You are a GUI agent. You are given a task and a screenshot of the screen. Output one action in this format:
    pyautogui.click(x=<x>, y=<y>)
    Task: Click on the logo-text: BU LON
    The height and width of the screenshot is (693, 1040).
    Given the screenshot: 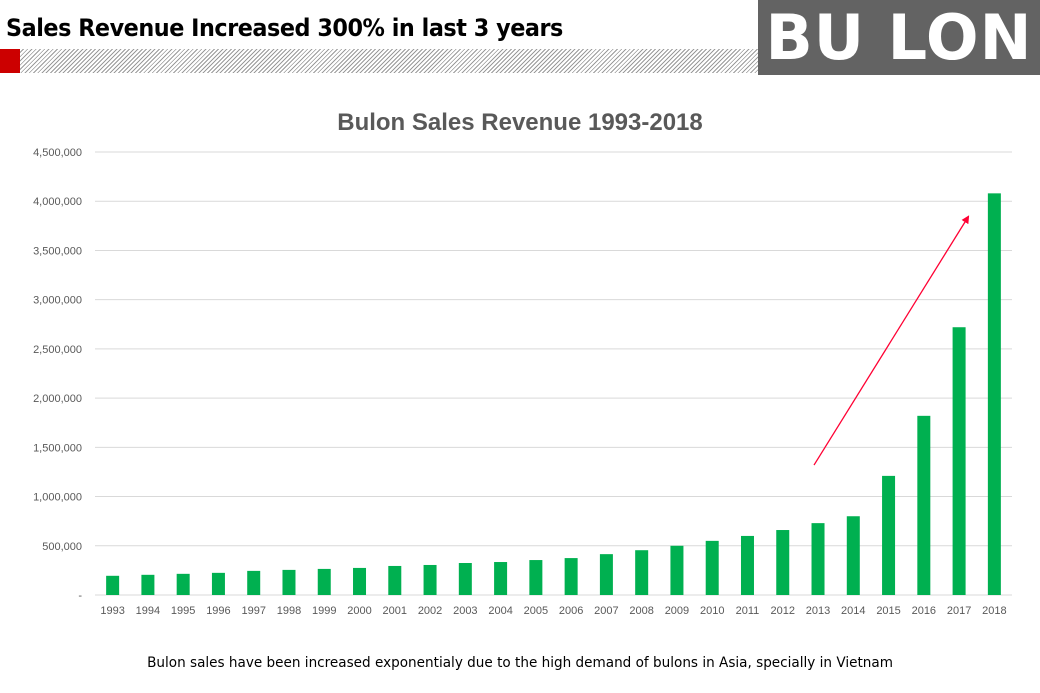 What is the action you would take?
    pyautogui.click(x=899, y=37)
    